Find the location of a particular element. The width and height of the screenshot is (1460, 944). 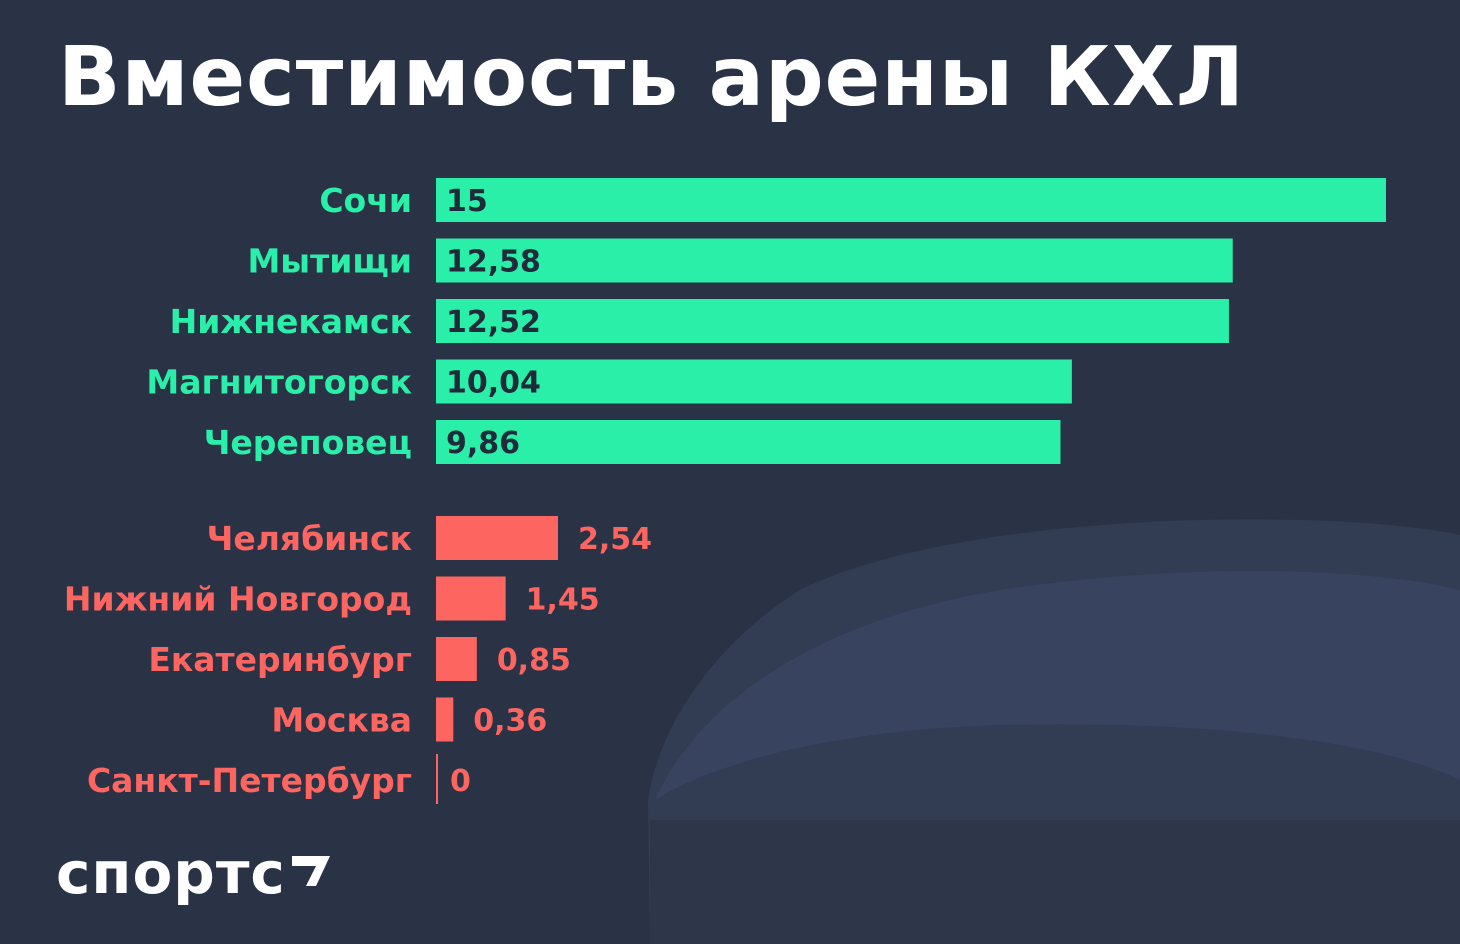

data-label: 0 is located at coordinates (460, 781).